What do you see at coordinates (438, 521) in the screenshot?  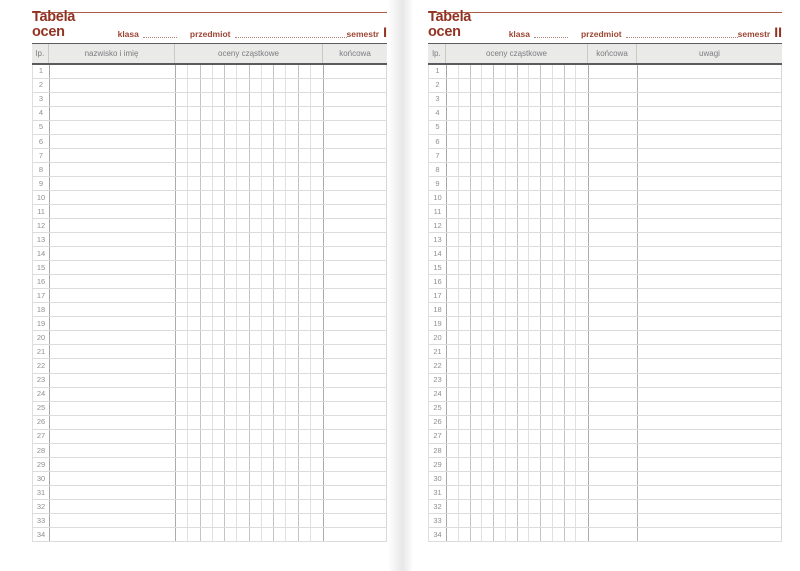 I see `row-number: 33` at bounding box center [438, 521].